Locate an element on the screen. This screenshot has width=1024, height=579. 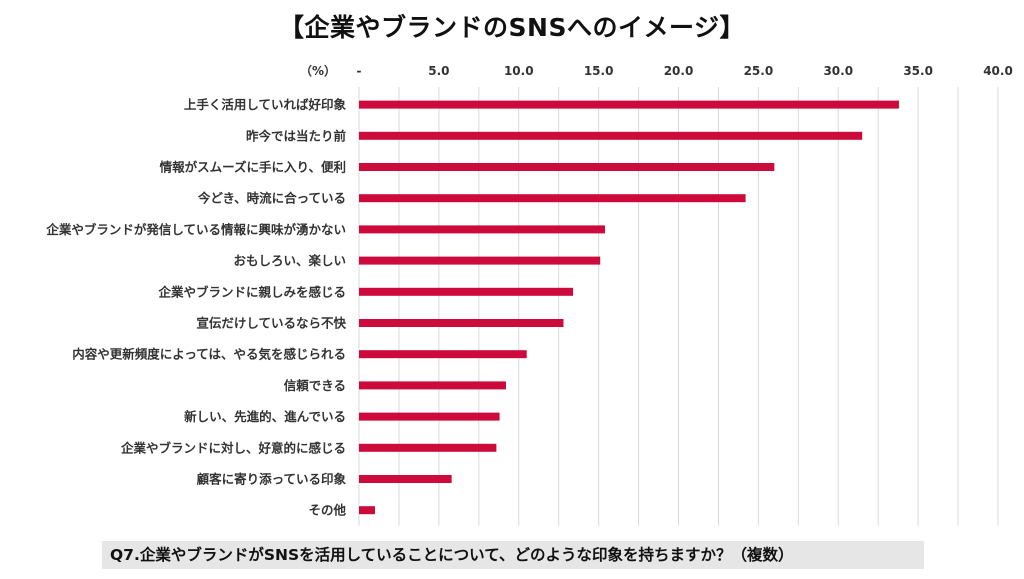
category-label: 企業やブランドが発信している情報に興味が湧かない is located at coordinates (195, 229).